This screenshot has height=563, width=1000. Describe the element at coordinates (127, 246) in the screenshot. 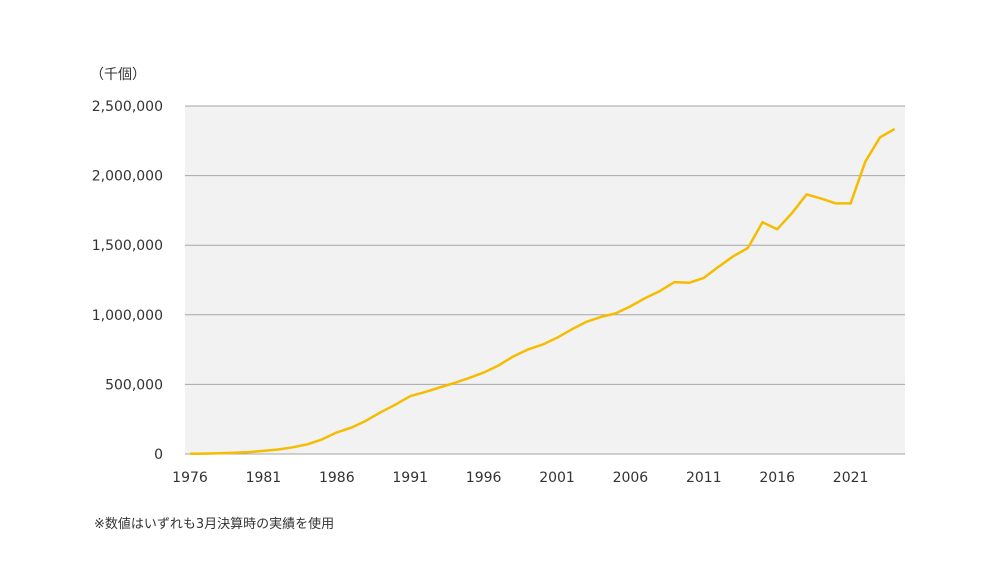

I see `y-tick-label: 1,500,000` at that location.